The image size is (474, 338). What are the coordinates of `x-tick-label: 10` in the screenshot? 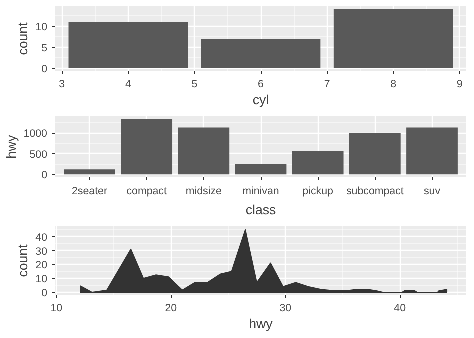 It's located at (56, 308).